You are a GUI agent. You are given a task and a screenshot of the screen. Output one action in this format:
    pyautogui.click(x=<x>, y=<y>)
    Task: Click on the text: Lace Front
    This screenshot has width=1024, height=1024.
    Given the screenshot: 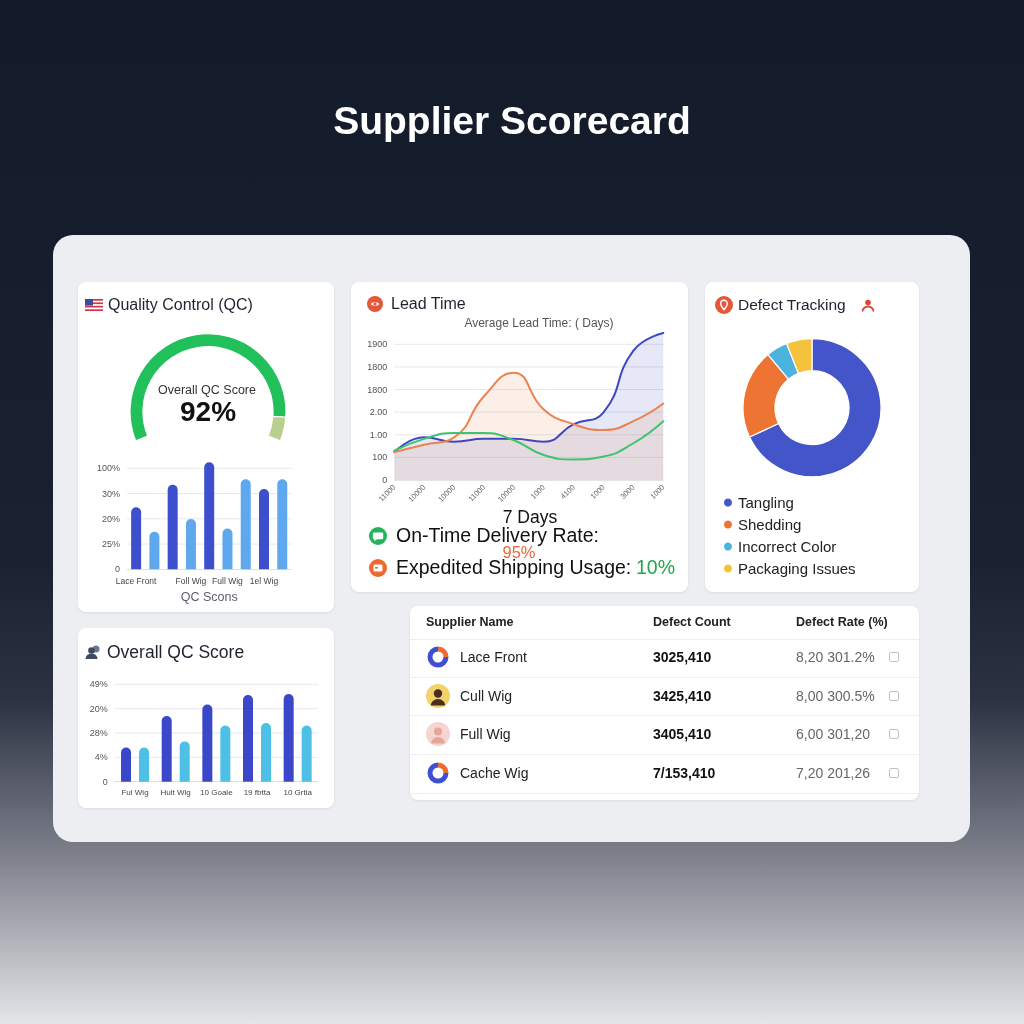 What is the action you would take?
    pyautogui.click(x=493, y=657)
    